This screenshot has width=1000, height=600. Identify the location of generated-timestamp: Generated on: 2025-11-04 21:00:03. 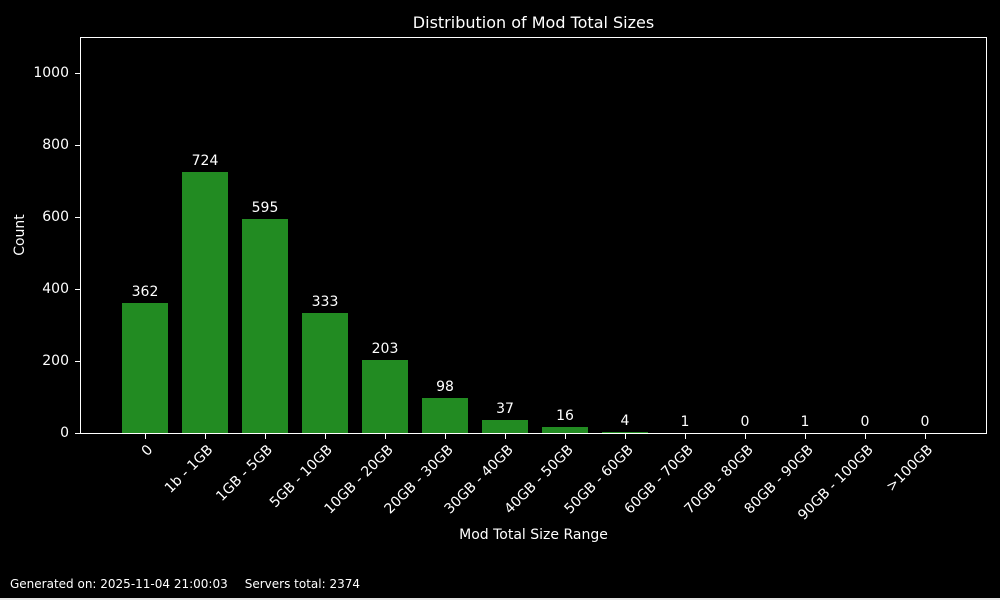
(119, 584).